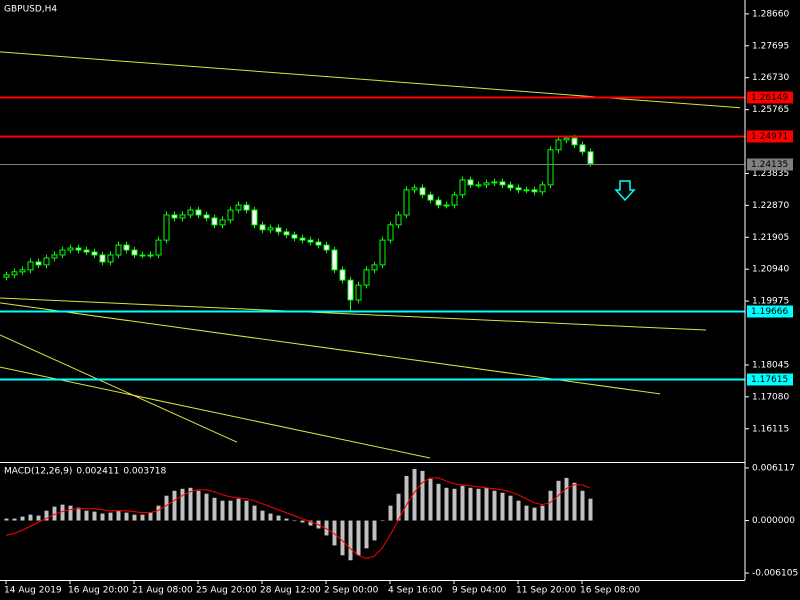  I want to click on price-label: 1.17615, so click(769, 380).